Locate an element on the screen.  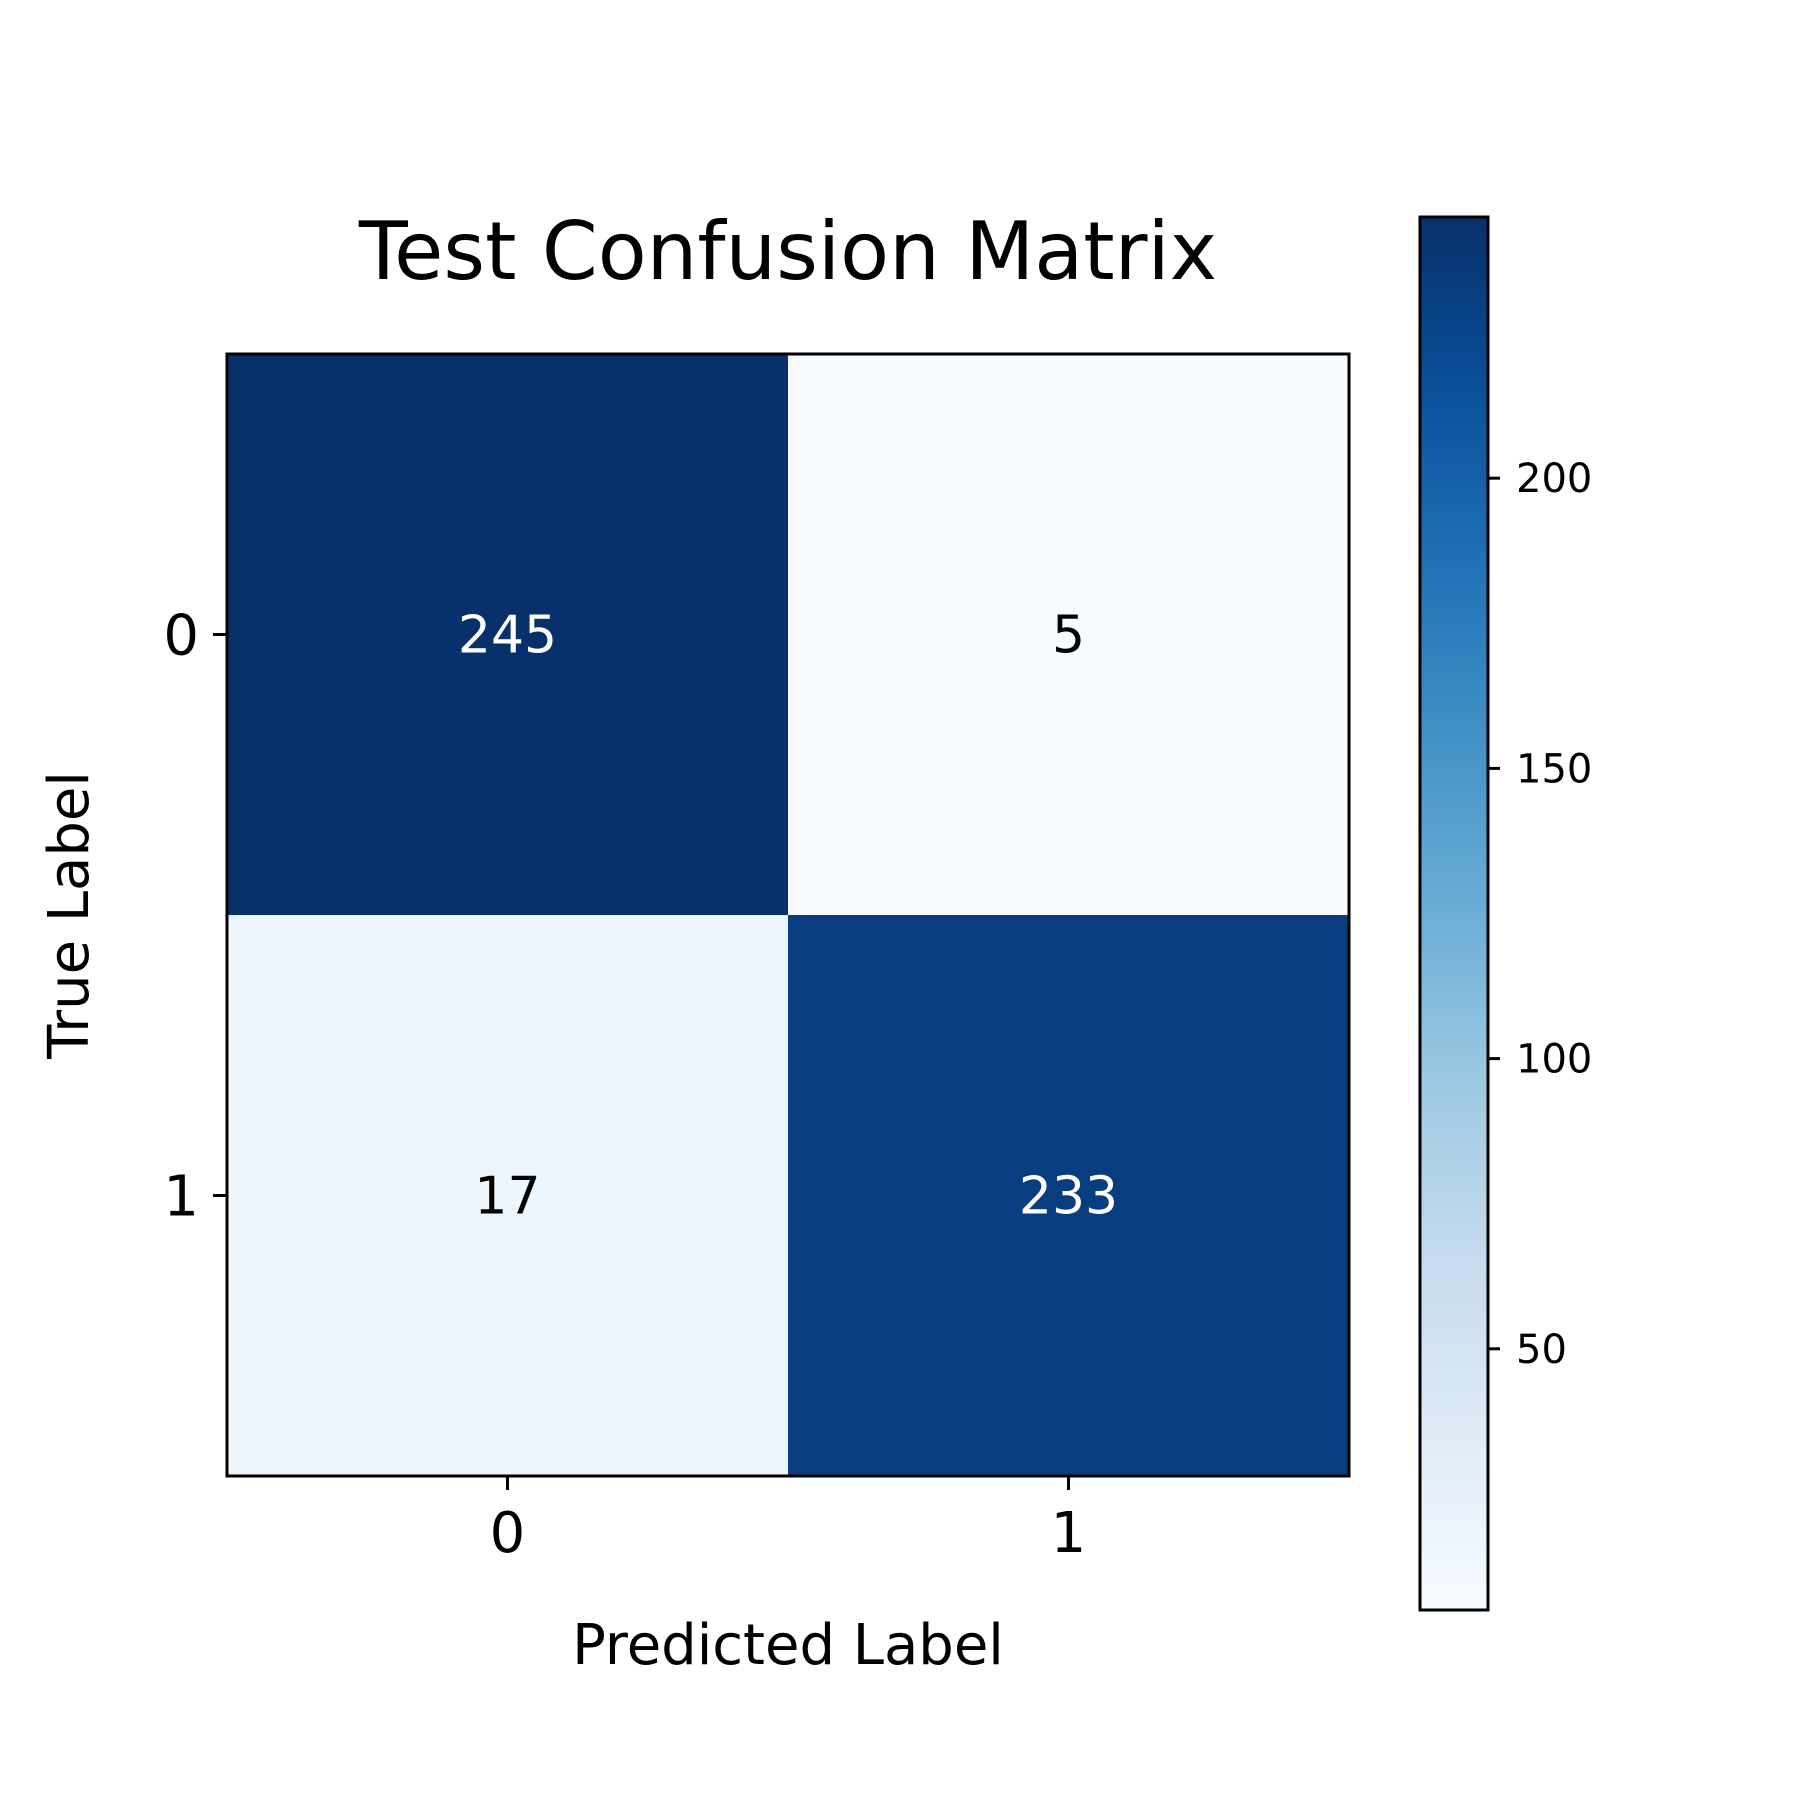
y-tick-label: 0 is located at coordinates (181, 636).